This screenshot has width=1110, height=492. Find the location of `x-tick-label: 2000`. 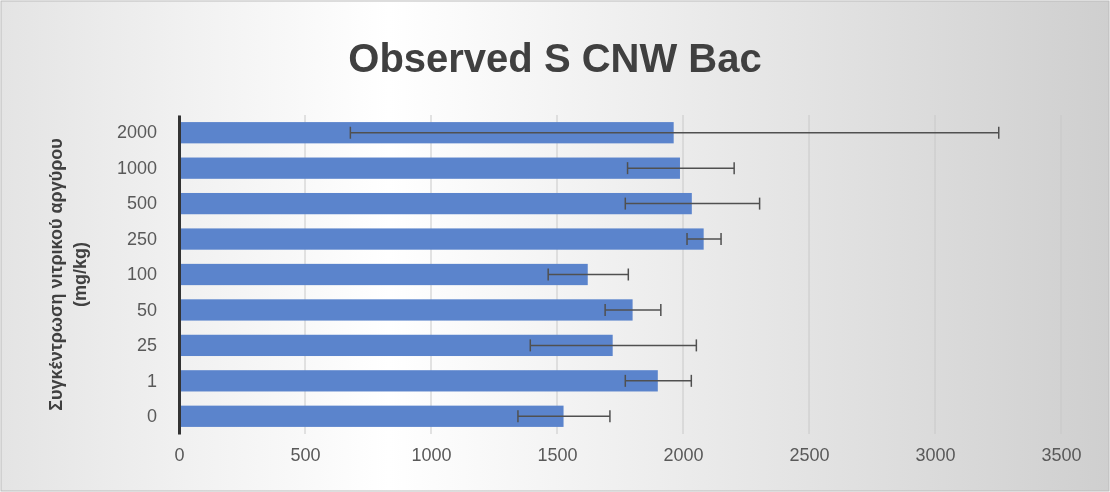

x-tick-label: 2000 is located at coordinates (683, 454).